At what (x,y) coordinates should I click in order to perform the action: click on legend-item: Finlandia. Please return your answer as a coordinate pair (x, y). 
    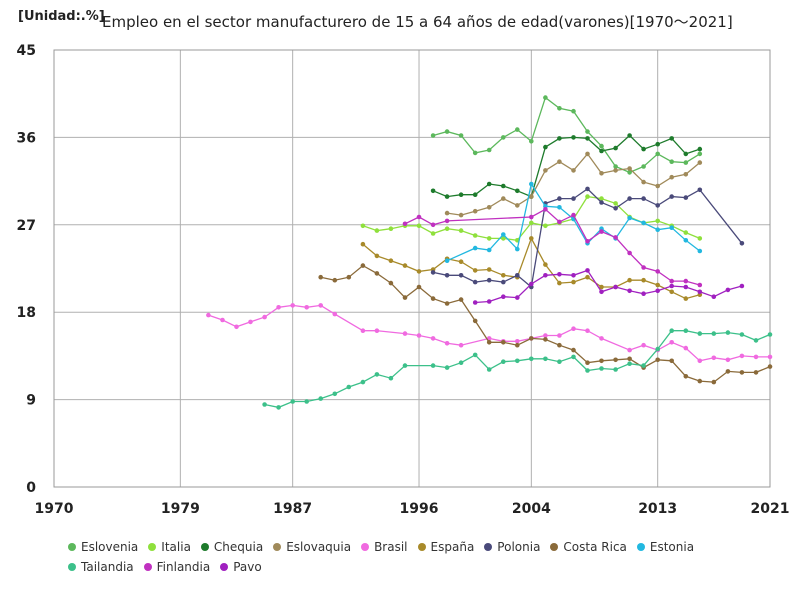
    Looking at the image, I should click on (177, 567).